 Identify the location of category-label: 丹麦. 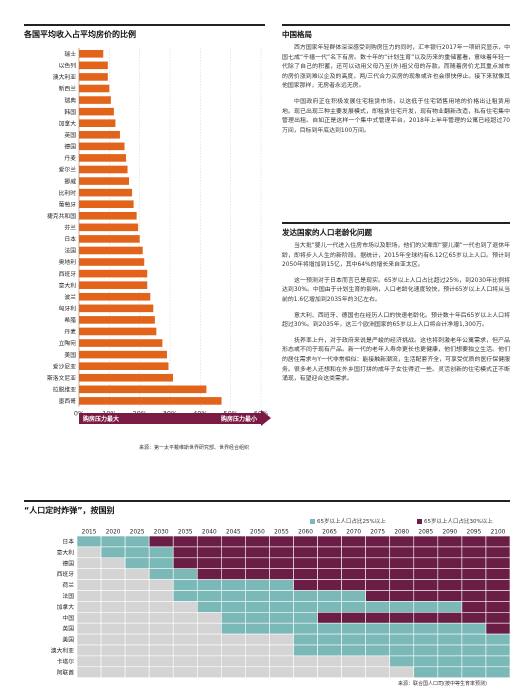
(70, 332).